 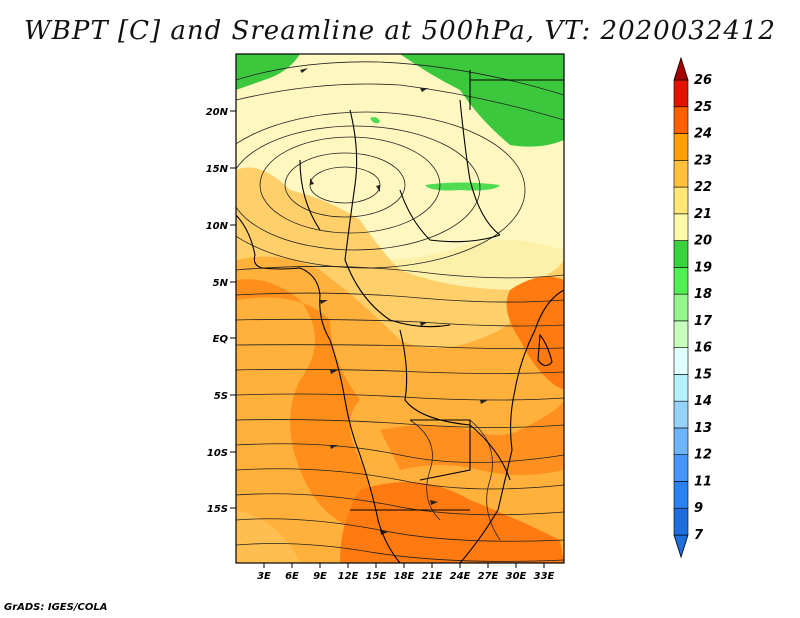 What do you see at coordinates (681, 68) in the screenshot?
I see `colorbar-upper-triangle` at bounding box center [681, 68].